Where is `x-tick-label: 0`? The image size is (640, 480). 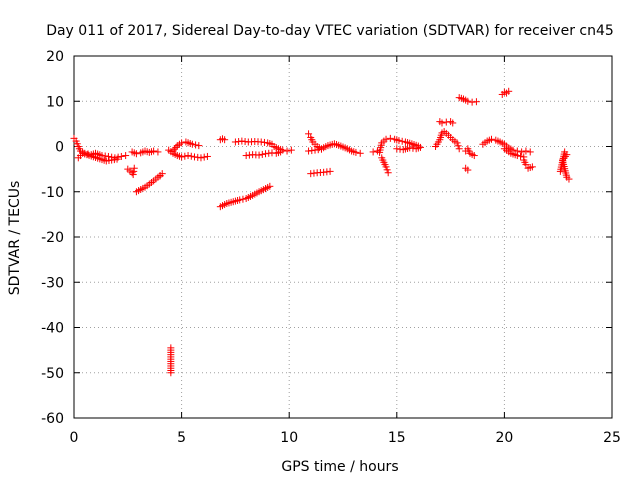
x-tick-label: 0 is located at coordinates (74, 438).